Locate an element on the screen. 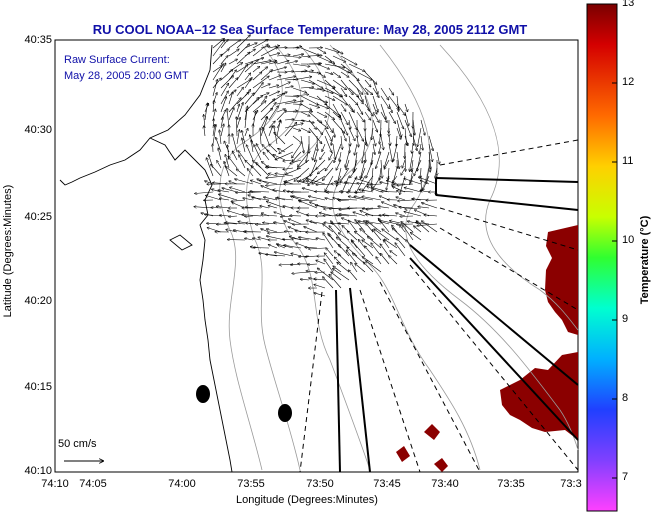 The height and width of the screenshot is (515, 651). x-tick-label: 73:55 is located at coordinates (251, 484).